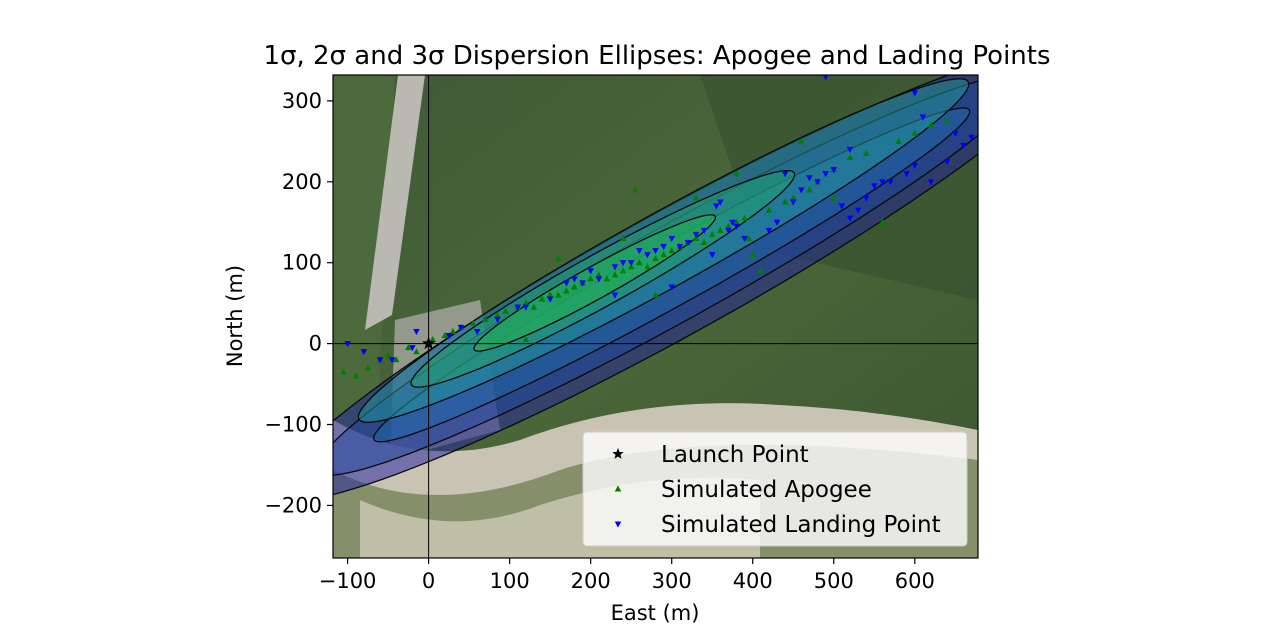 The height and width of the screenshot is (628, 1280). Describe the element at coordinates (302, 182) in the screenshot. I see `y-tick-label: 200` at that location.